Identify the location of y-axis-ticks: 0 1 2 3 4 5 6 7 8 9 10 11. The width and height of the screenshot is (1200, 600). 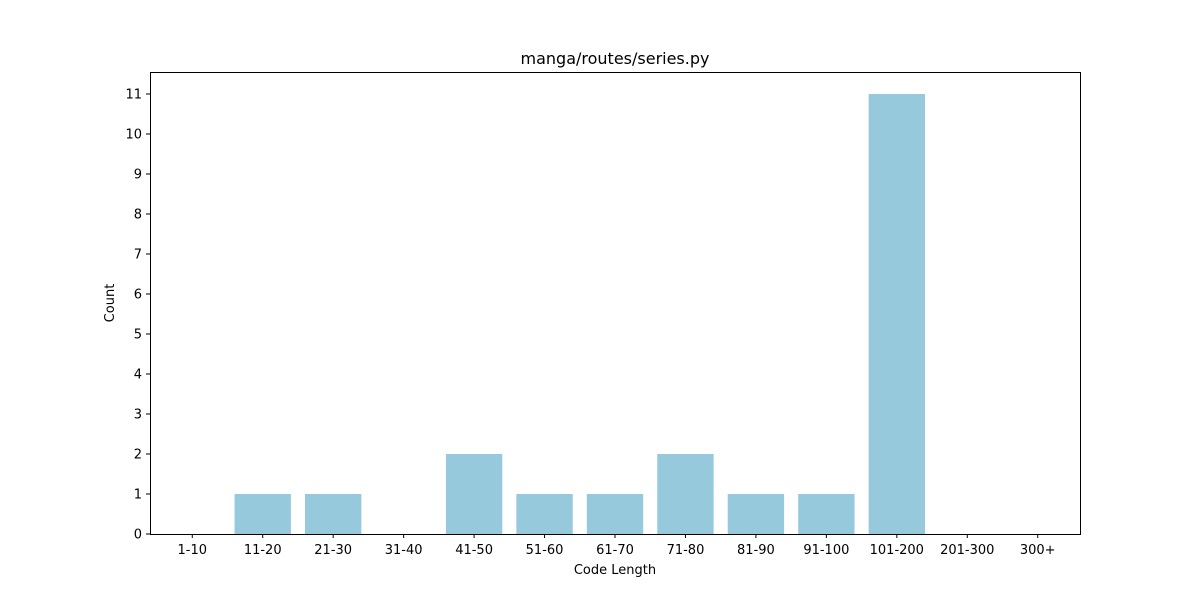
(137, 315).